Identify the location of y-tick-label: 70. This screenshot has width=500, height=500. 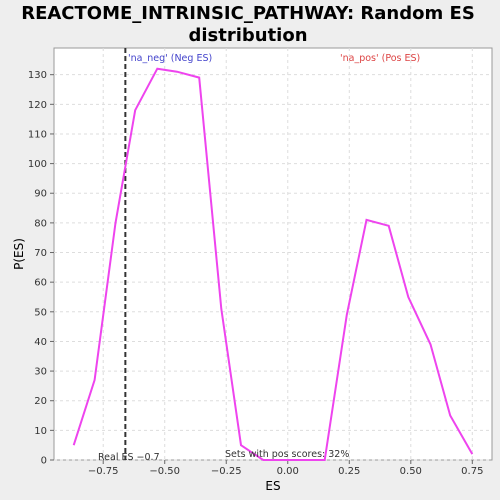
(40, 253).